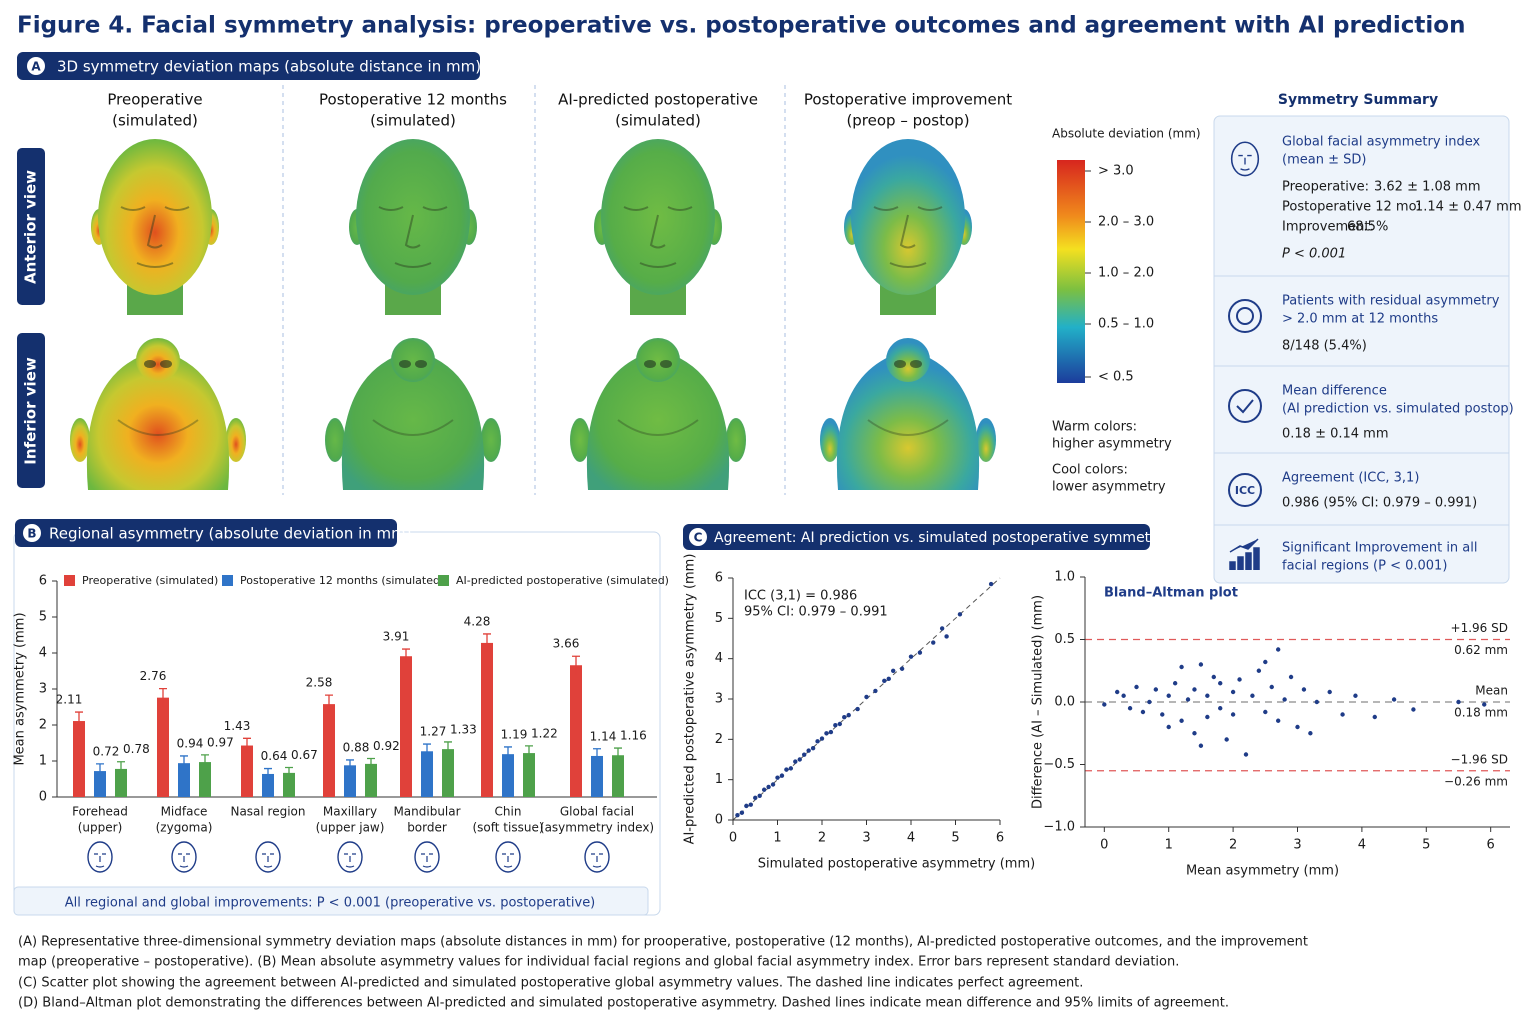 Image resolution: width=1536 pixels, height=1024 pixels. What do you see at coordinates (69, 700) in the screenshot?
I see `value-label: 2.11` at bounding box center [69, 700].